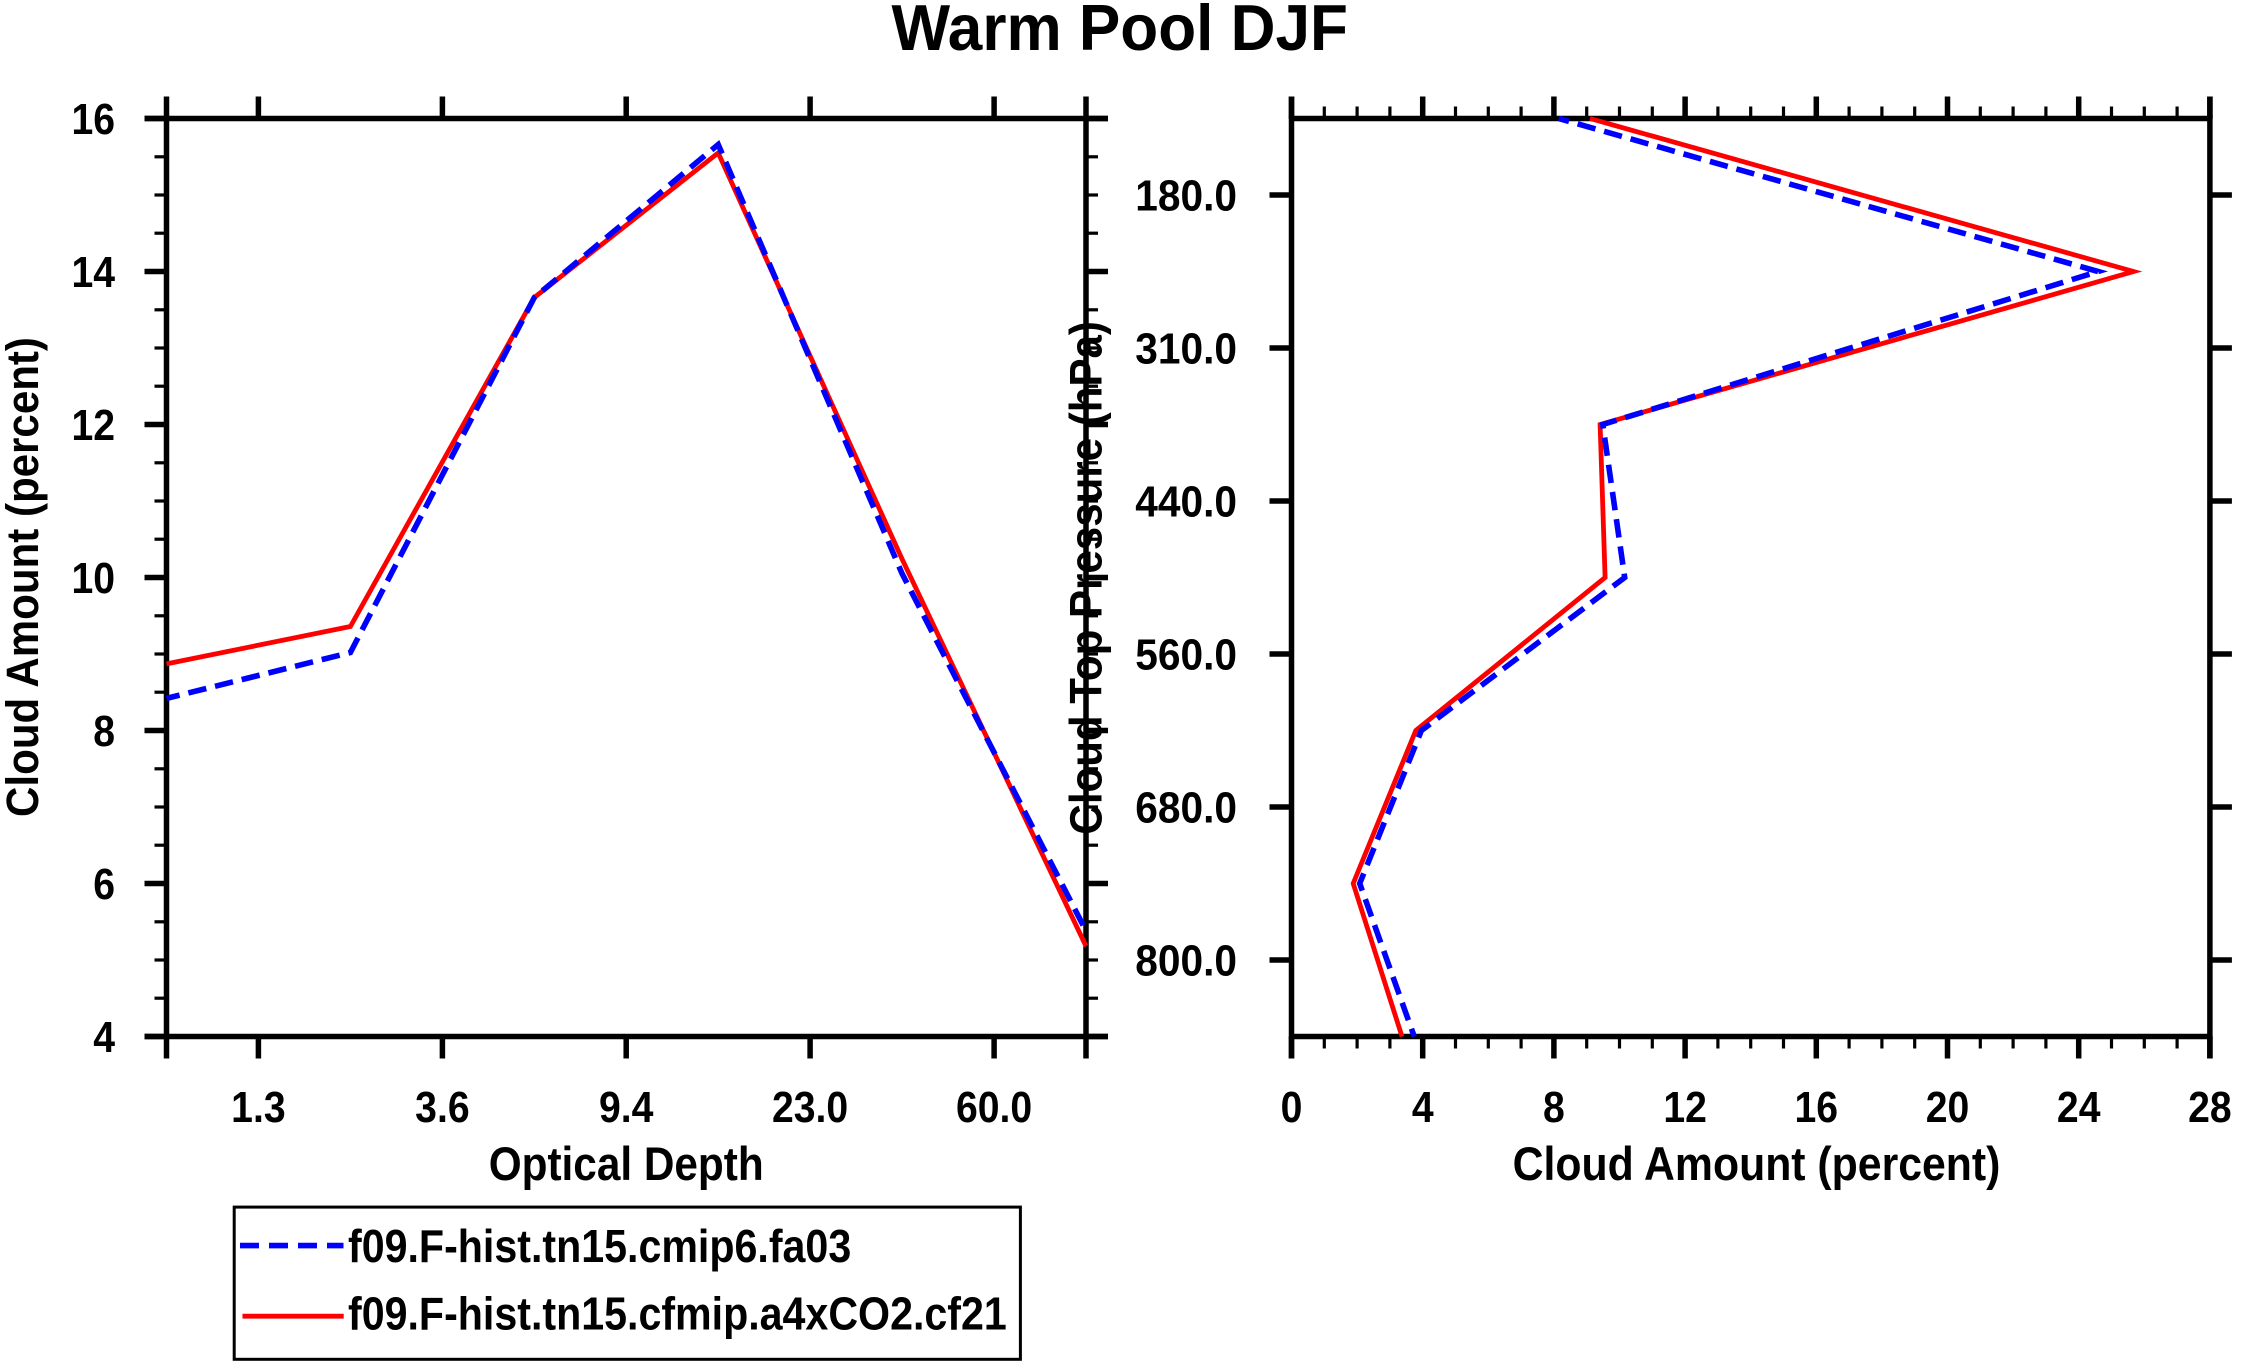 This screenshot has height=1371, width=2241. I want to click on svg-text: 0, so click(1292, 1107).